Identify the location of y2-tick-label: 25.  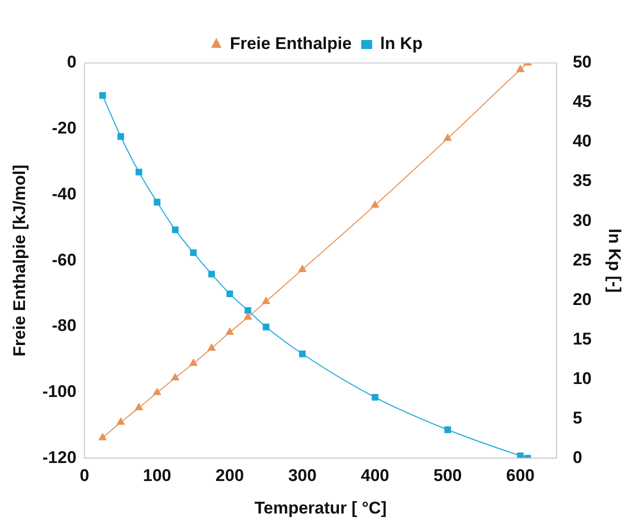
(582, 260).